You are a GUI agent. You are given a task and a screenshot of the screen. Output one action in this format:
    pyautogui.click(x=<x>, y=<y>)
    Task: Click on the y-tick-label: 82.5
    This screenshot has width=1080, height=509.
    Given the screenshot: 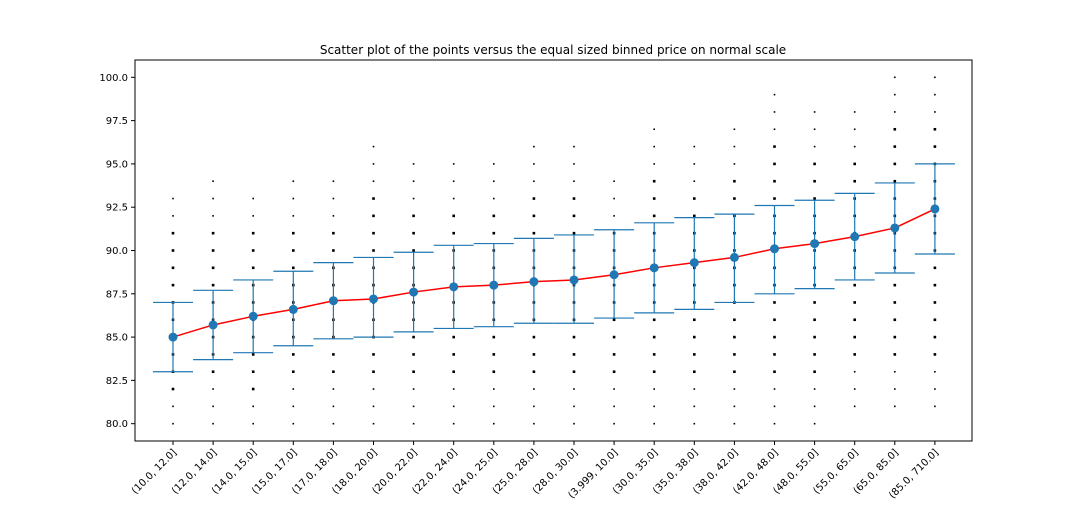 What is the action you would take?
    pyautogui.click(x=117, y=381)
    